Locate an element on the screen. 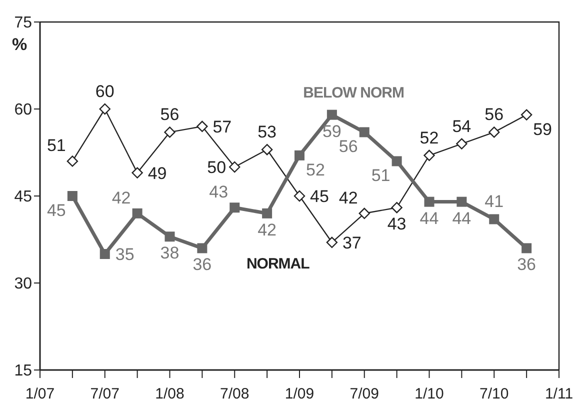 Image resolution: width=576 pixels, height=409 pixels. y-tick-label: 75 is located at coordinates (23, 23).